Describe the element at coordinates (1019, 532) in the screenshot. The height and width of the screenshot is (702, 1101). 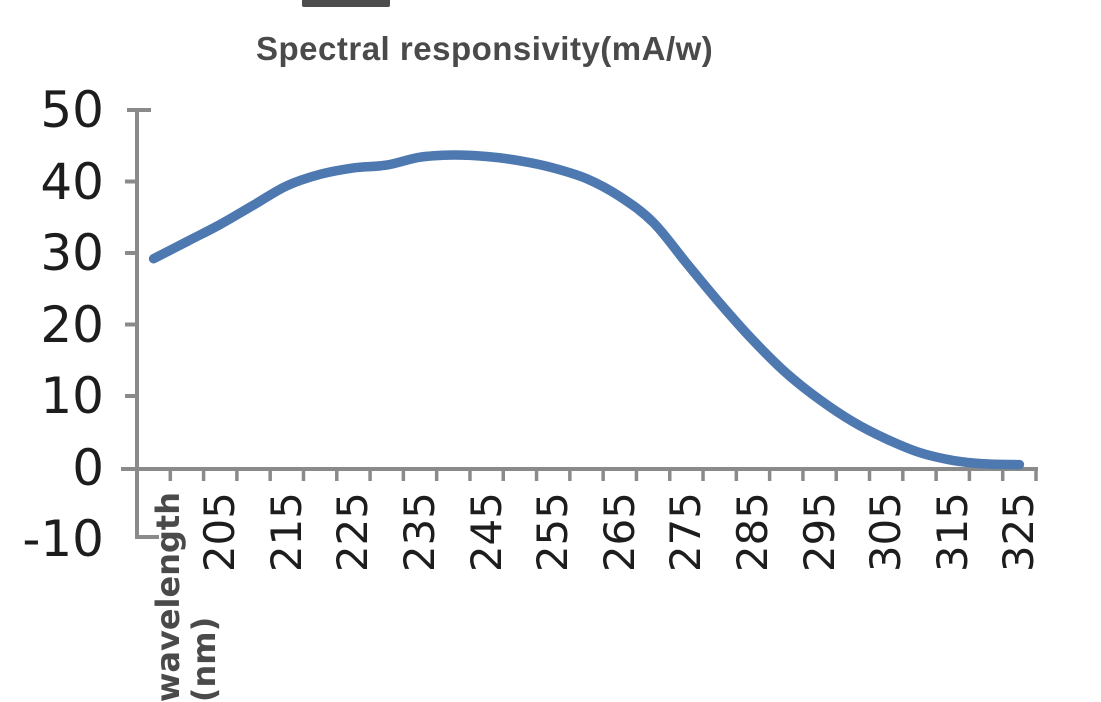
I see `x-tick-label-325: 325` at that location.